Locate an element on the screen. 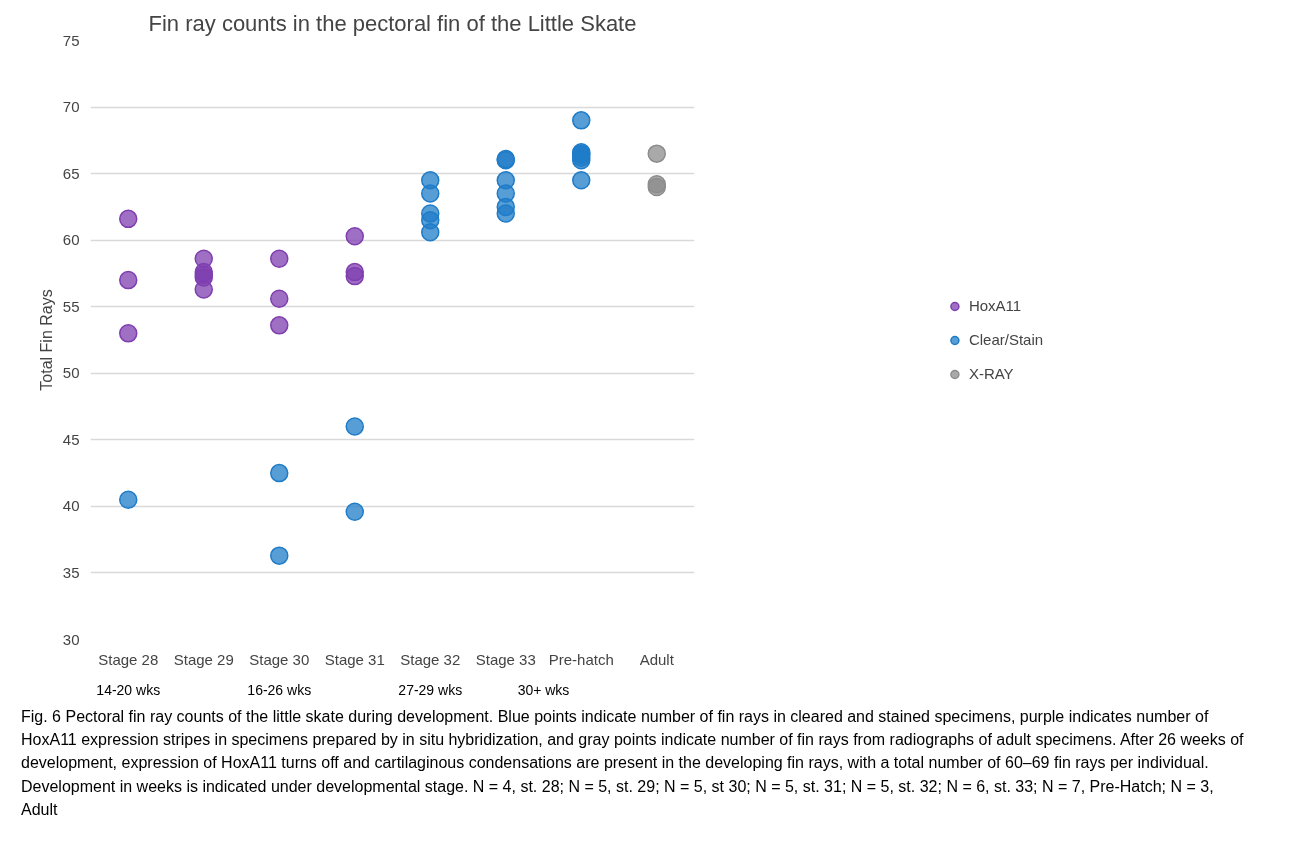 The width and height of the screenshot is (1293, 847). y-tick-label: 75 is located at coordinates (71, 40).